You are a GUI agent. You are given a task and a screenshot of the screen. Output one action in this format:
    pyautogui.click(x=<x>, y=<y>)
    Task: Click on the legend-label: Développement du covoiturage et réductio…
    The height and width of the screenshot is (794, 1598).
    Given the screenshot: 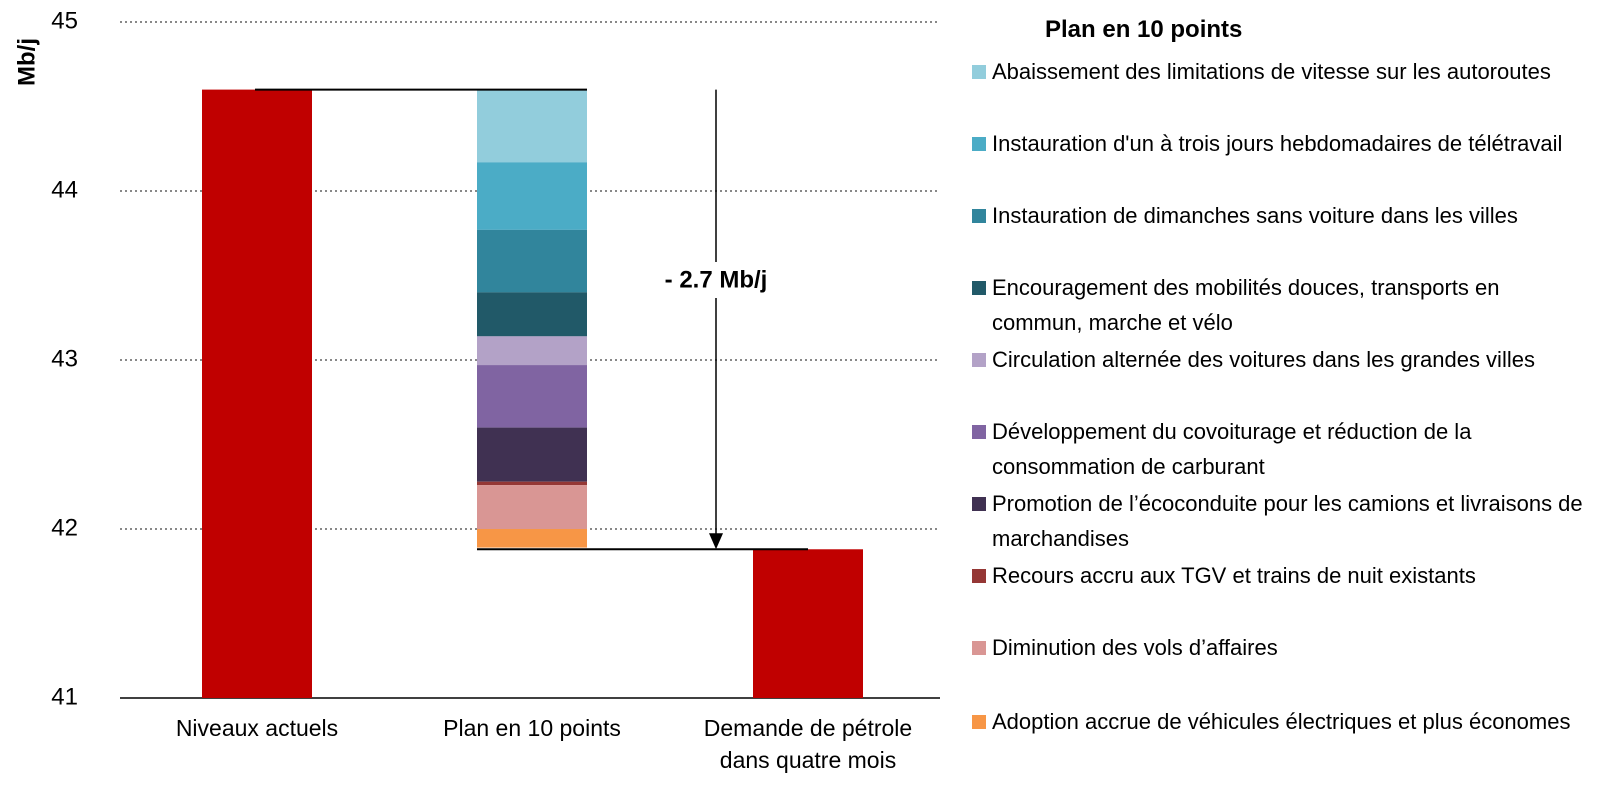 What is the action you would take?
    pyautogui.click(x=1232, y=449)
    